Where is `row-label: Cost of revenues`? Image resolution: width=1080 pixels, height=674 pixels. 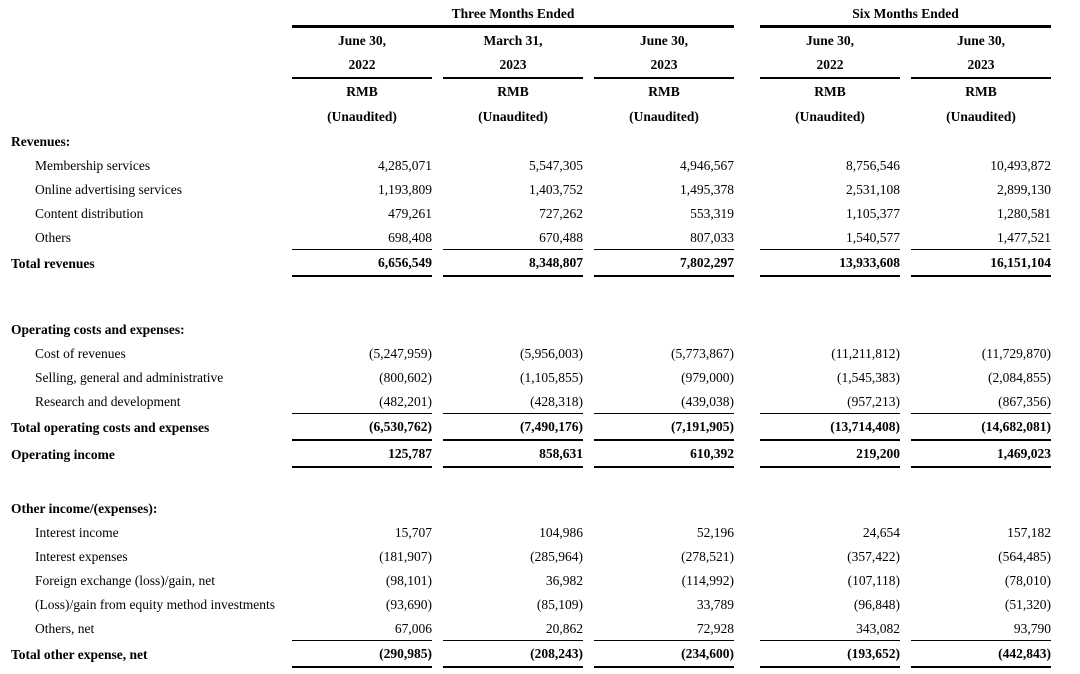
row-label: Cost of revenues is located at coordinates (80, 353).